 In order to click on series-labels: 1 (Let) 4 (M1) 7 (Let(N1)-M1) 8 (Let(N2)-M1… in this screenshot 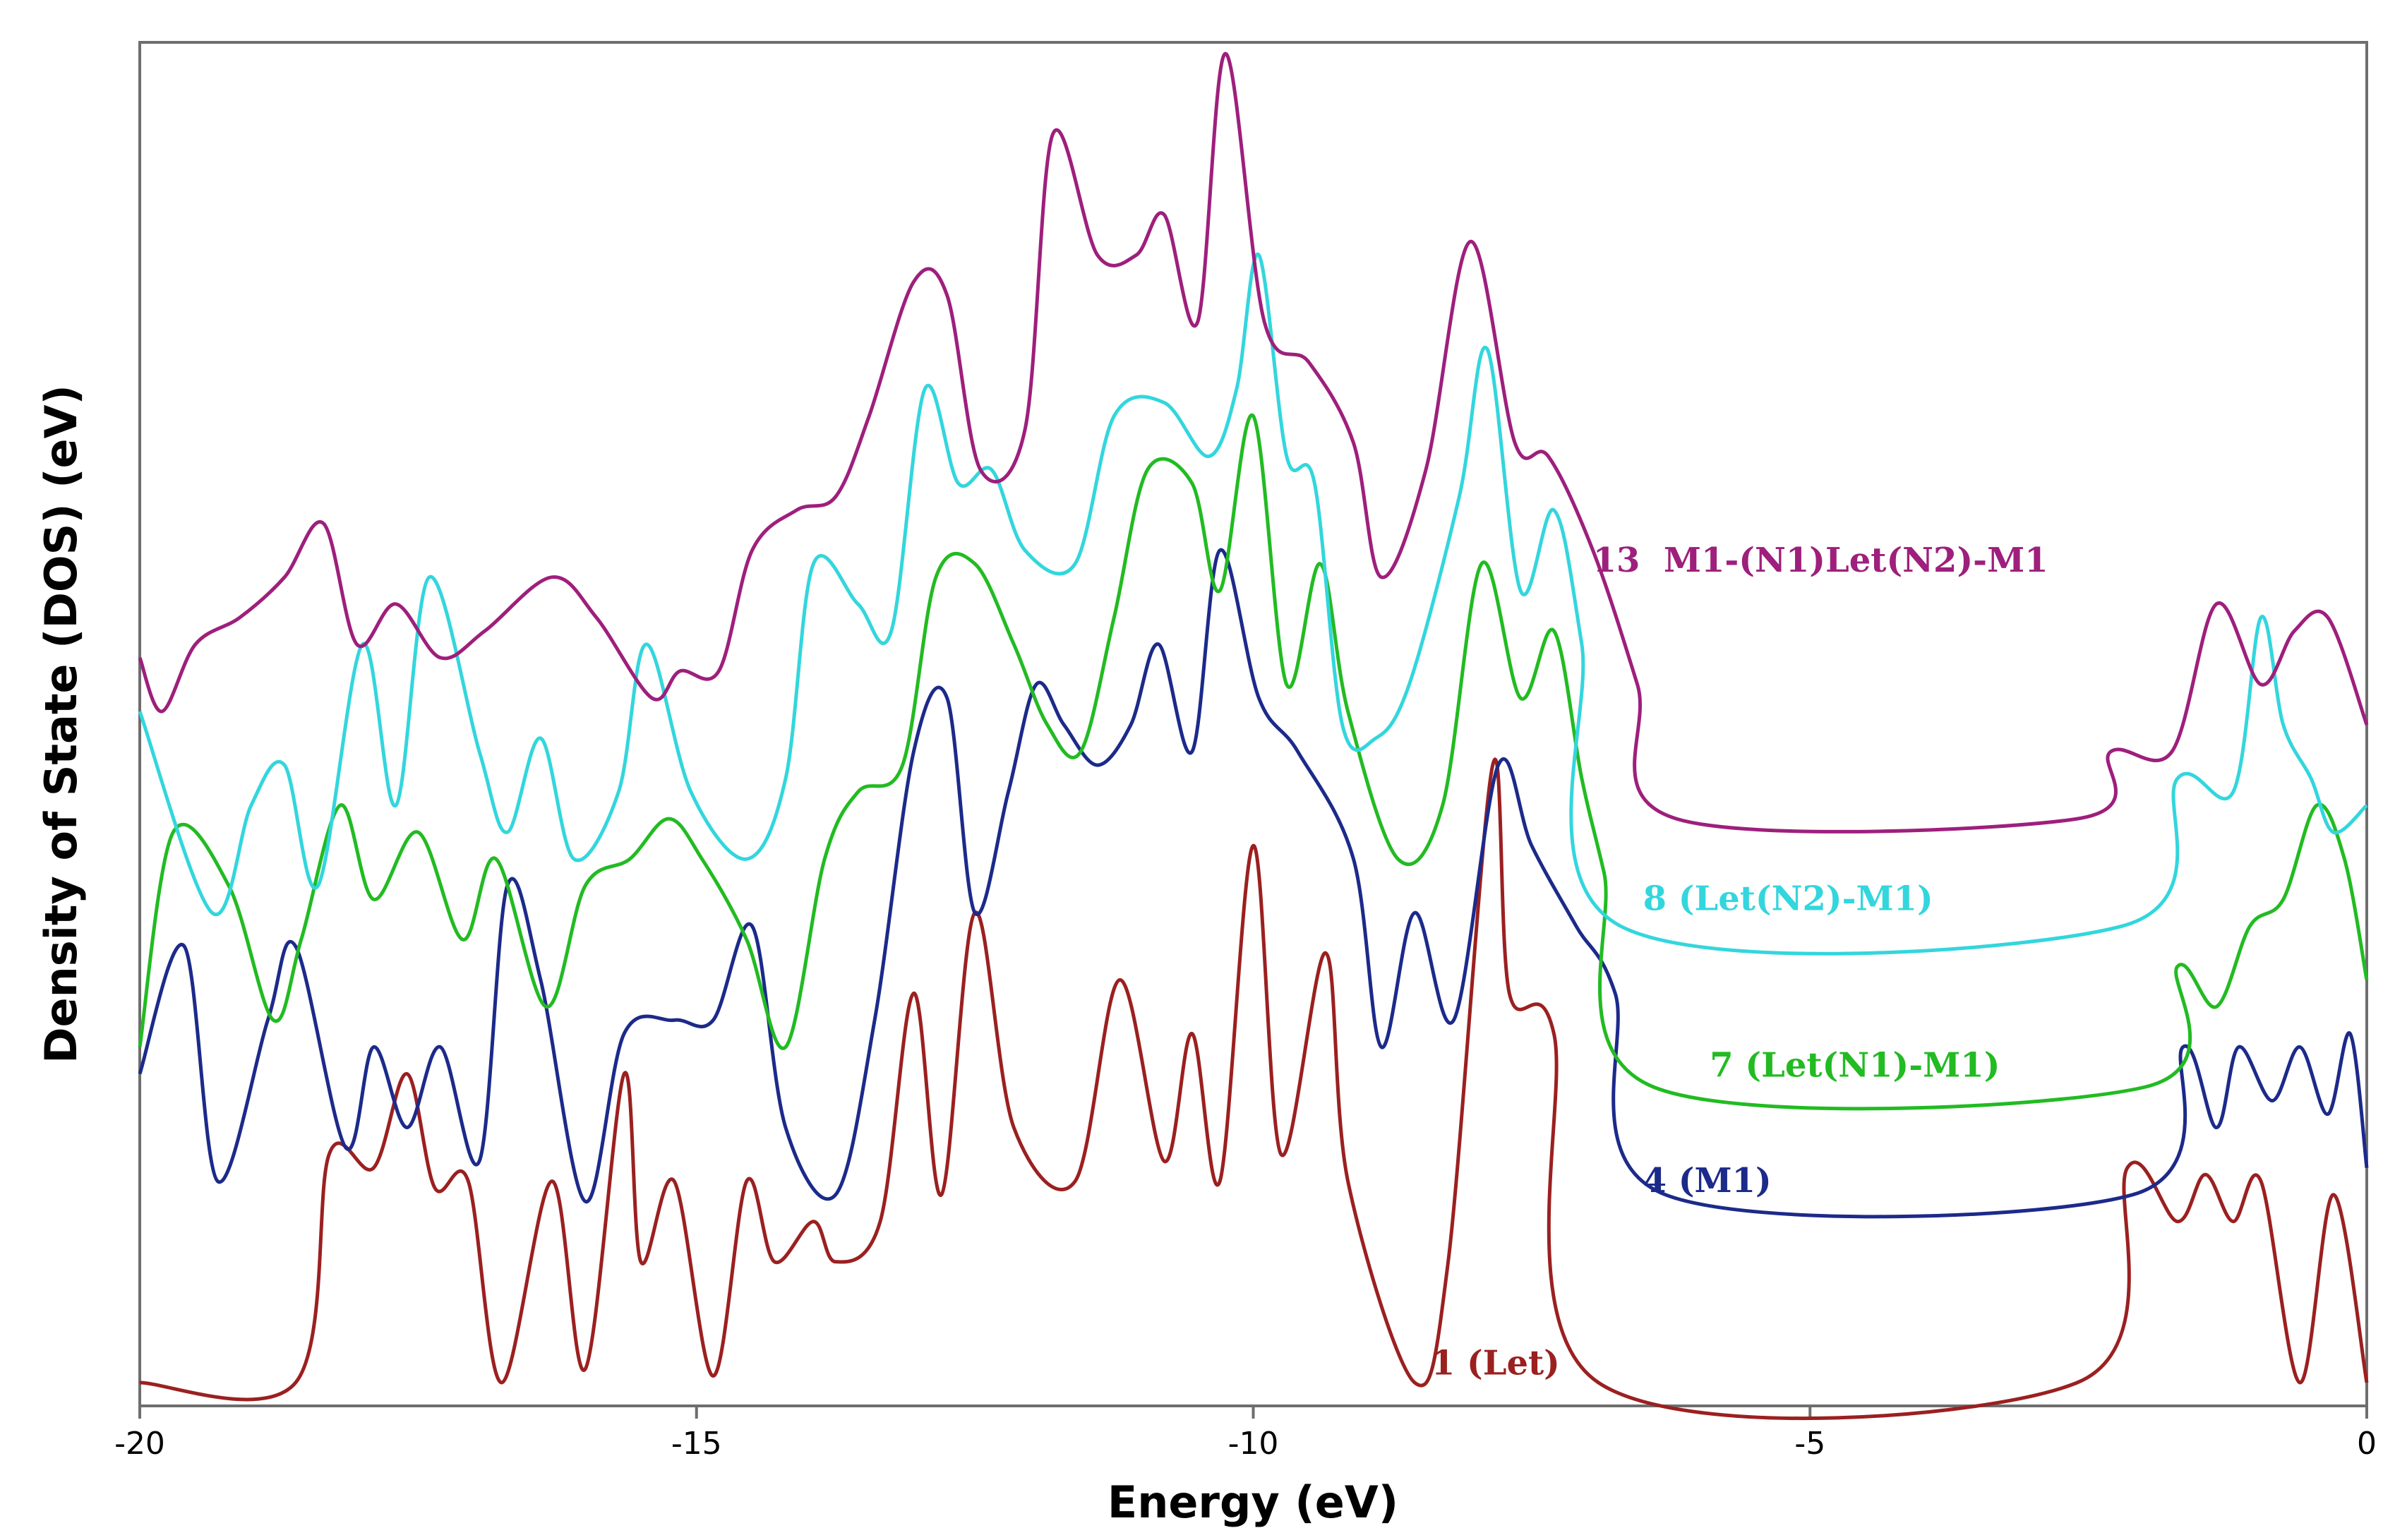, I will do `click(1739, 962)`.